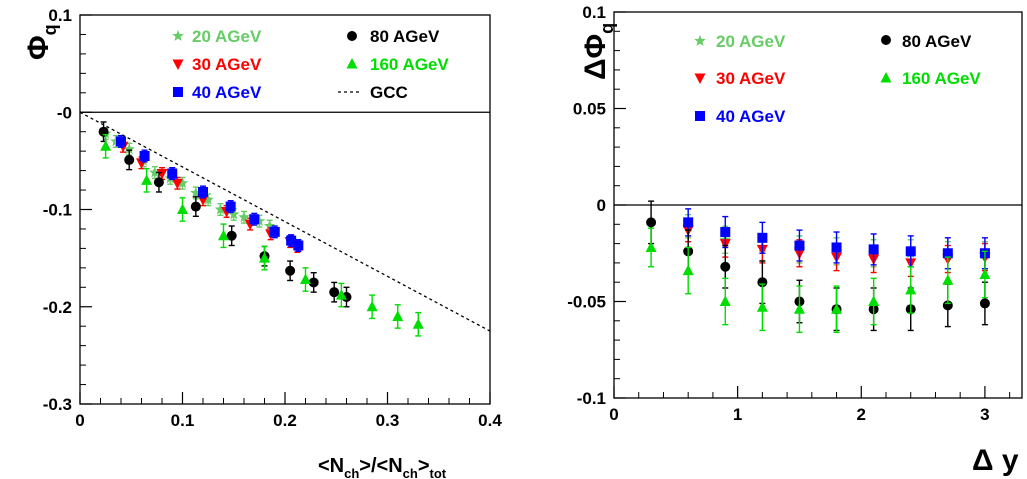  Describe the element at coordinates (607, 28) in the screenshot. I see `right-ylabel-sub: q` at that location.